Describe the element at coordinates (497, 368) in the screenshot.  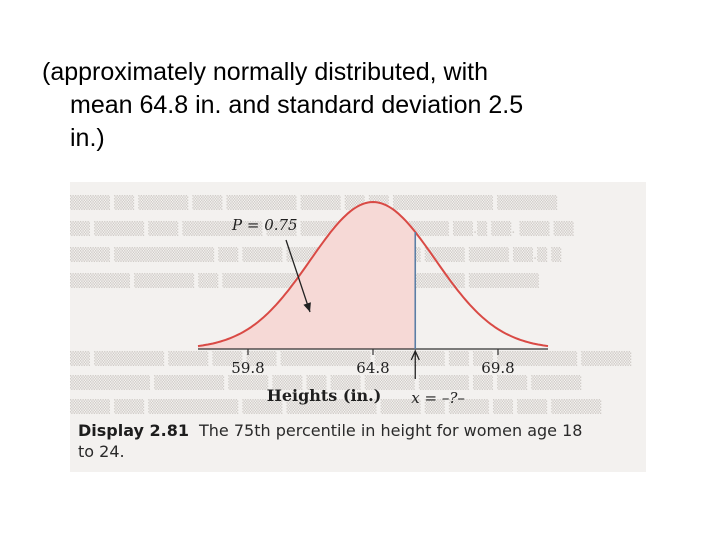
I see `x-tick-label: 69.8` at that location.